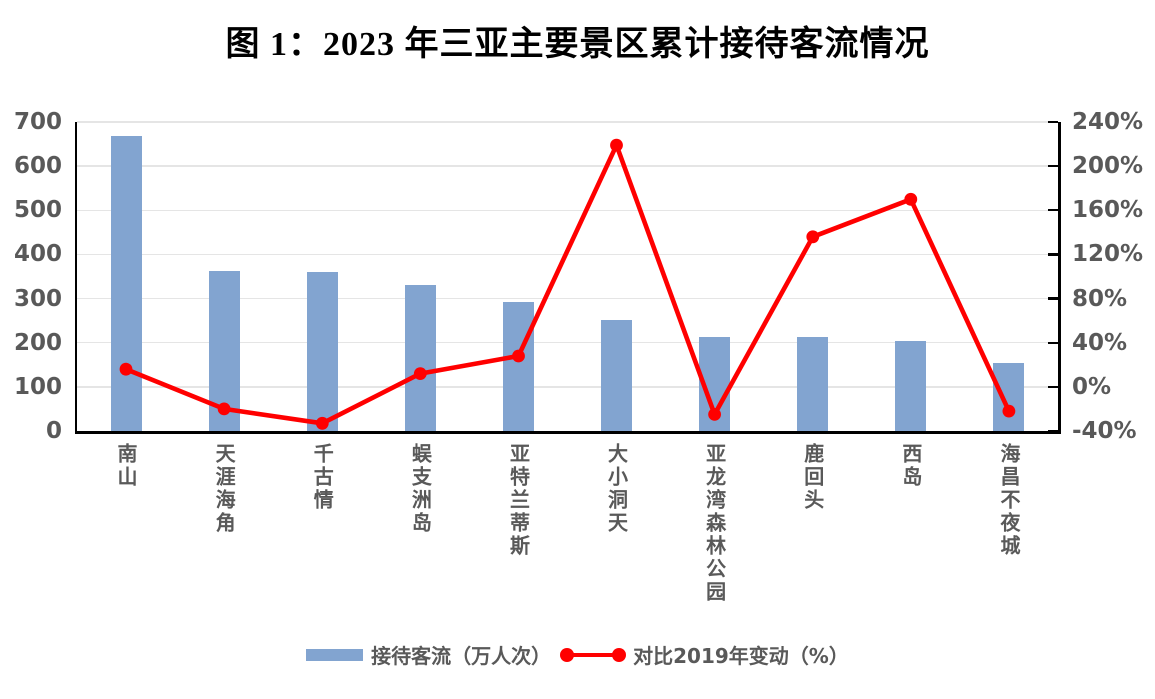 Image resolution: width=1155 pixels, height=699 pixels. Describe the element at coordinates (714, 523) in the screenshot. I see `x-axis-category-label: 亚龙湾森林公园` at that location.